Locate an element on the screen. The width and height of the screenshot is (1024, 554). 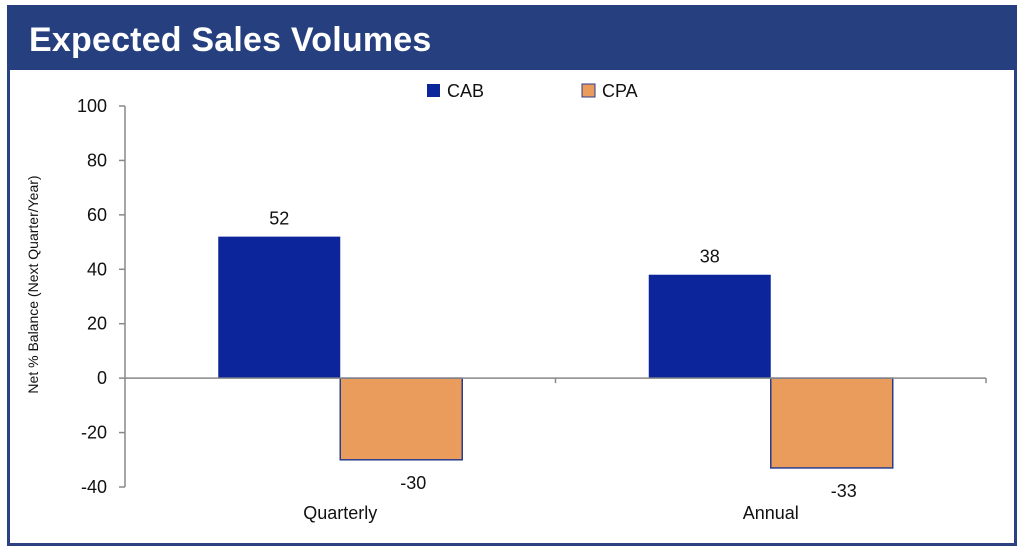
bar-cab-quarterly is located at coordinates (279, 307).